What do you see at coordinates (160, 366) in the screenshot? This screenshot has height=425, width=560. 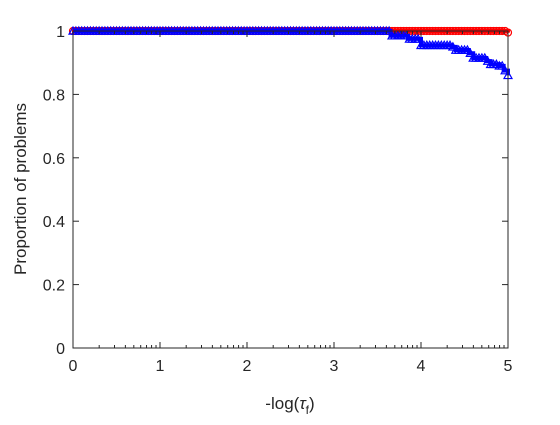 I see `x-tick-label: 1` at bounding box center [160, 366].